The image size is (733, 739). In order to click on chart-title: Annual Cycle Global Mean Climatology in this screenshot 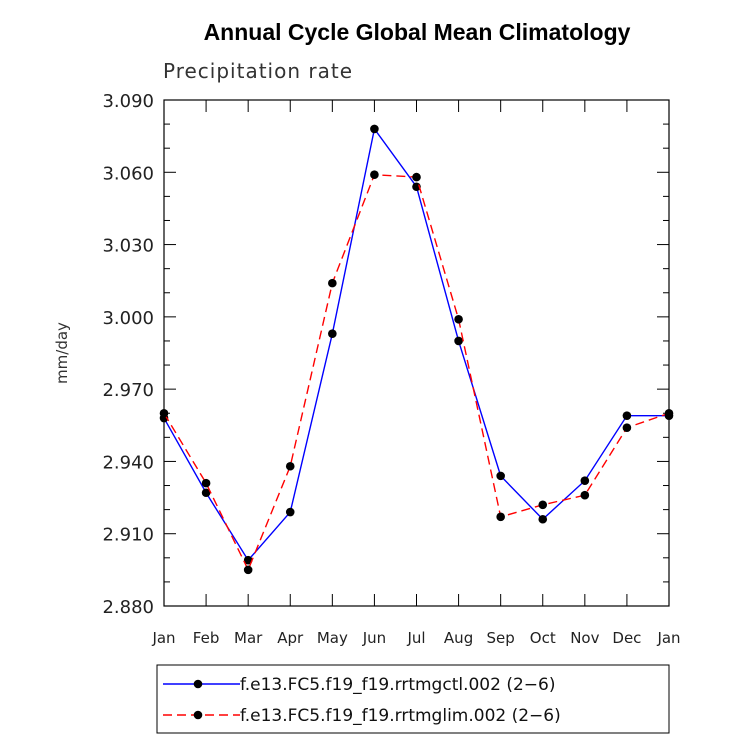, I will do `click(417, 32)`.